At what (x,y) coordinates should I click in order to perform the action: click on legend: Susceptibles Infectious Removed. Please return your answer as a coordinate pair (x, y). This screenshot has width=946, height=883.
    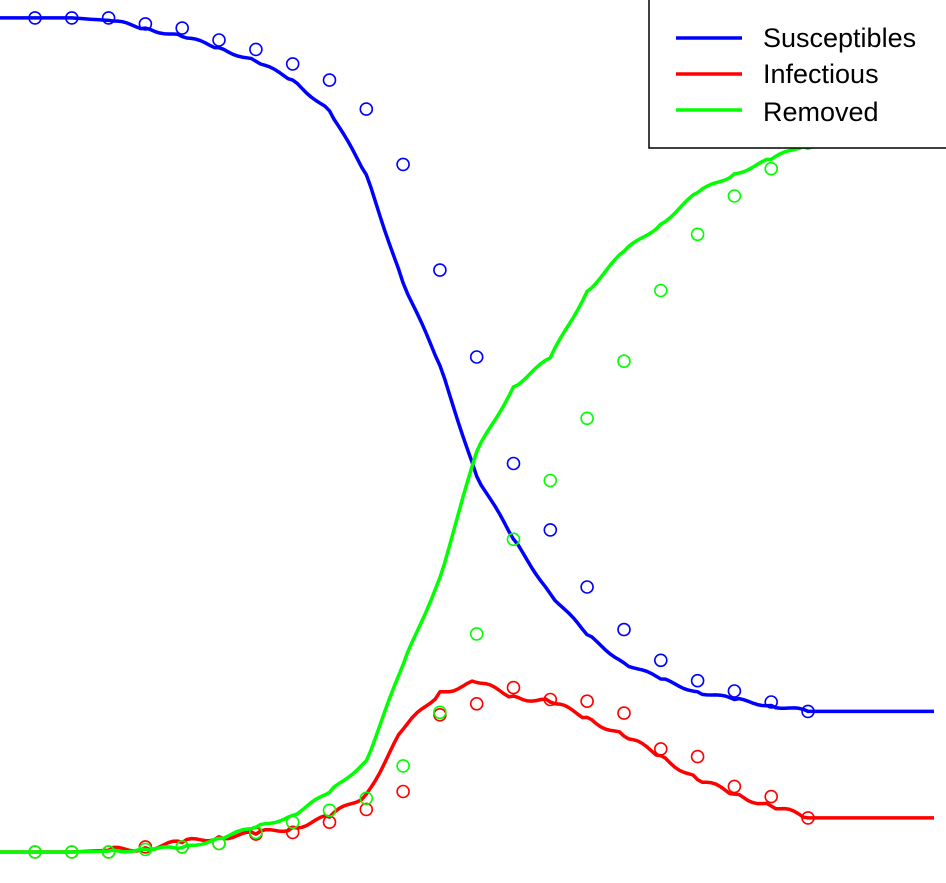
    Looking at the image, I should click on (797, 74).